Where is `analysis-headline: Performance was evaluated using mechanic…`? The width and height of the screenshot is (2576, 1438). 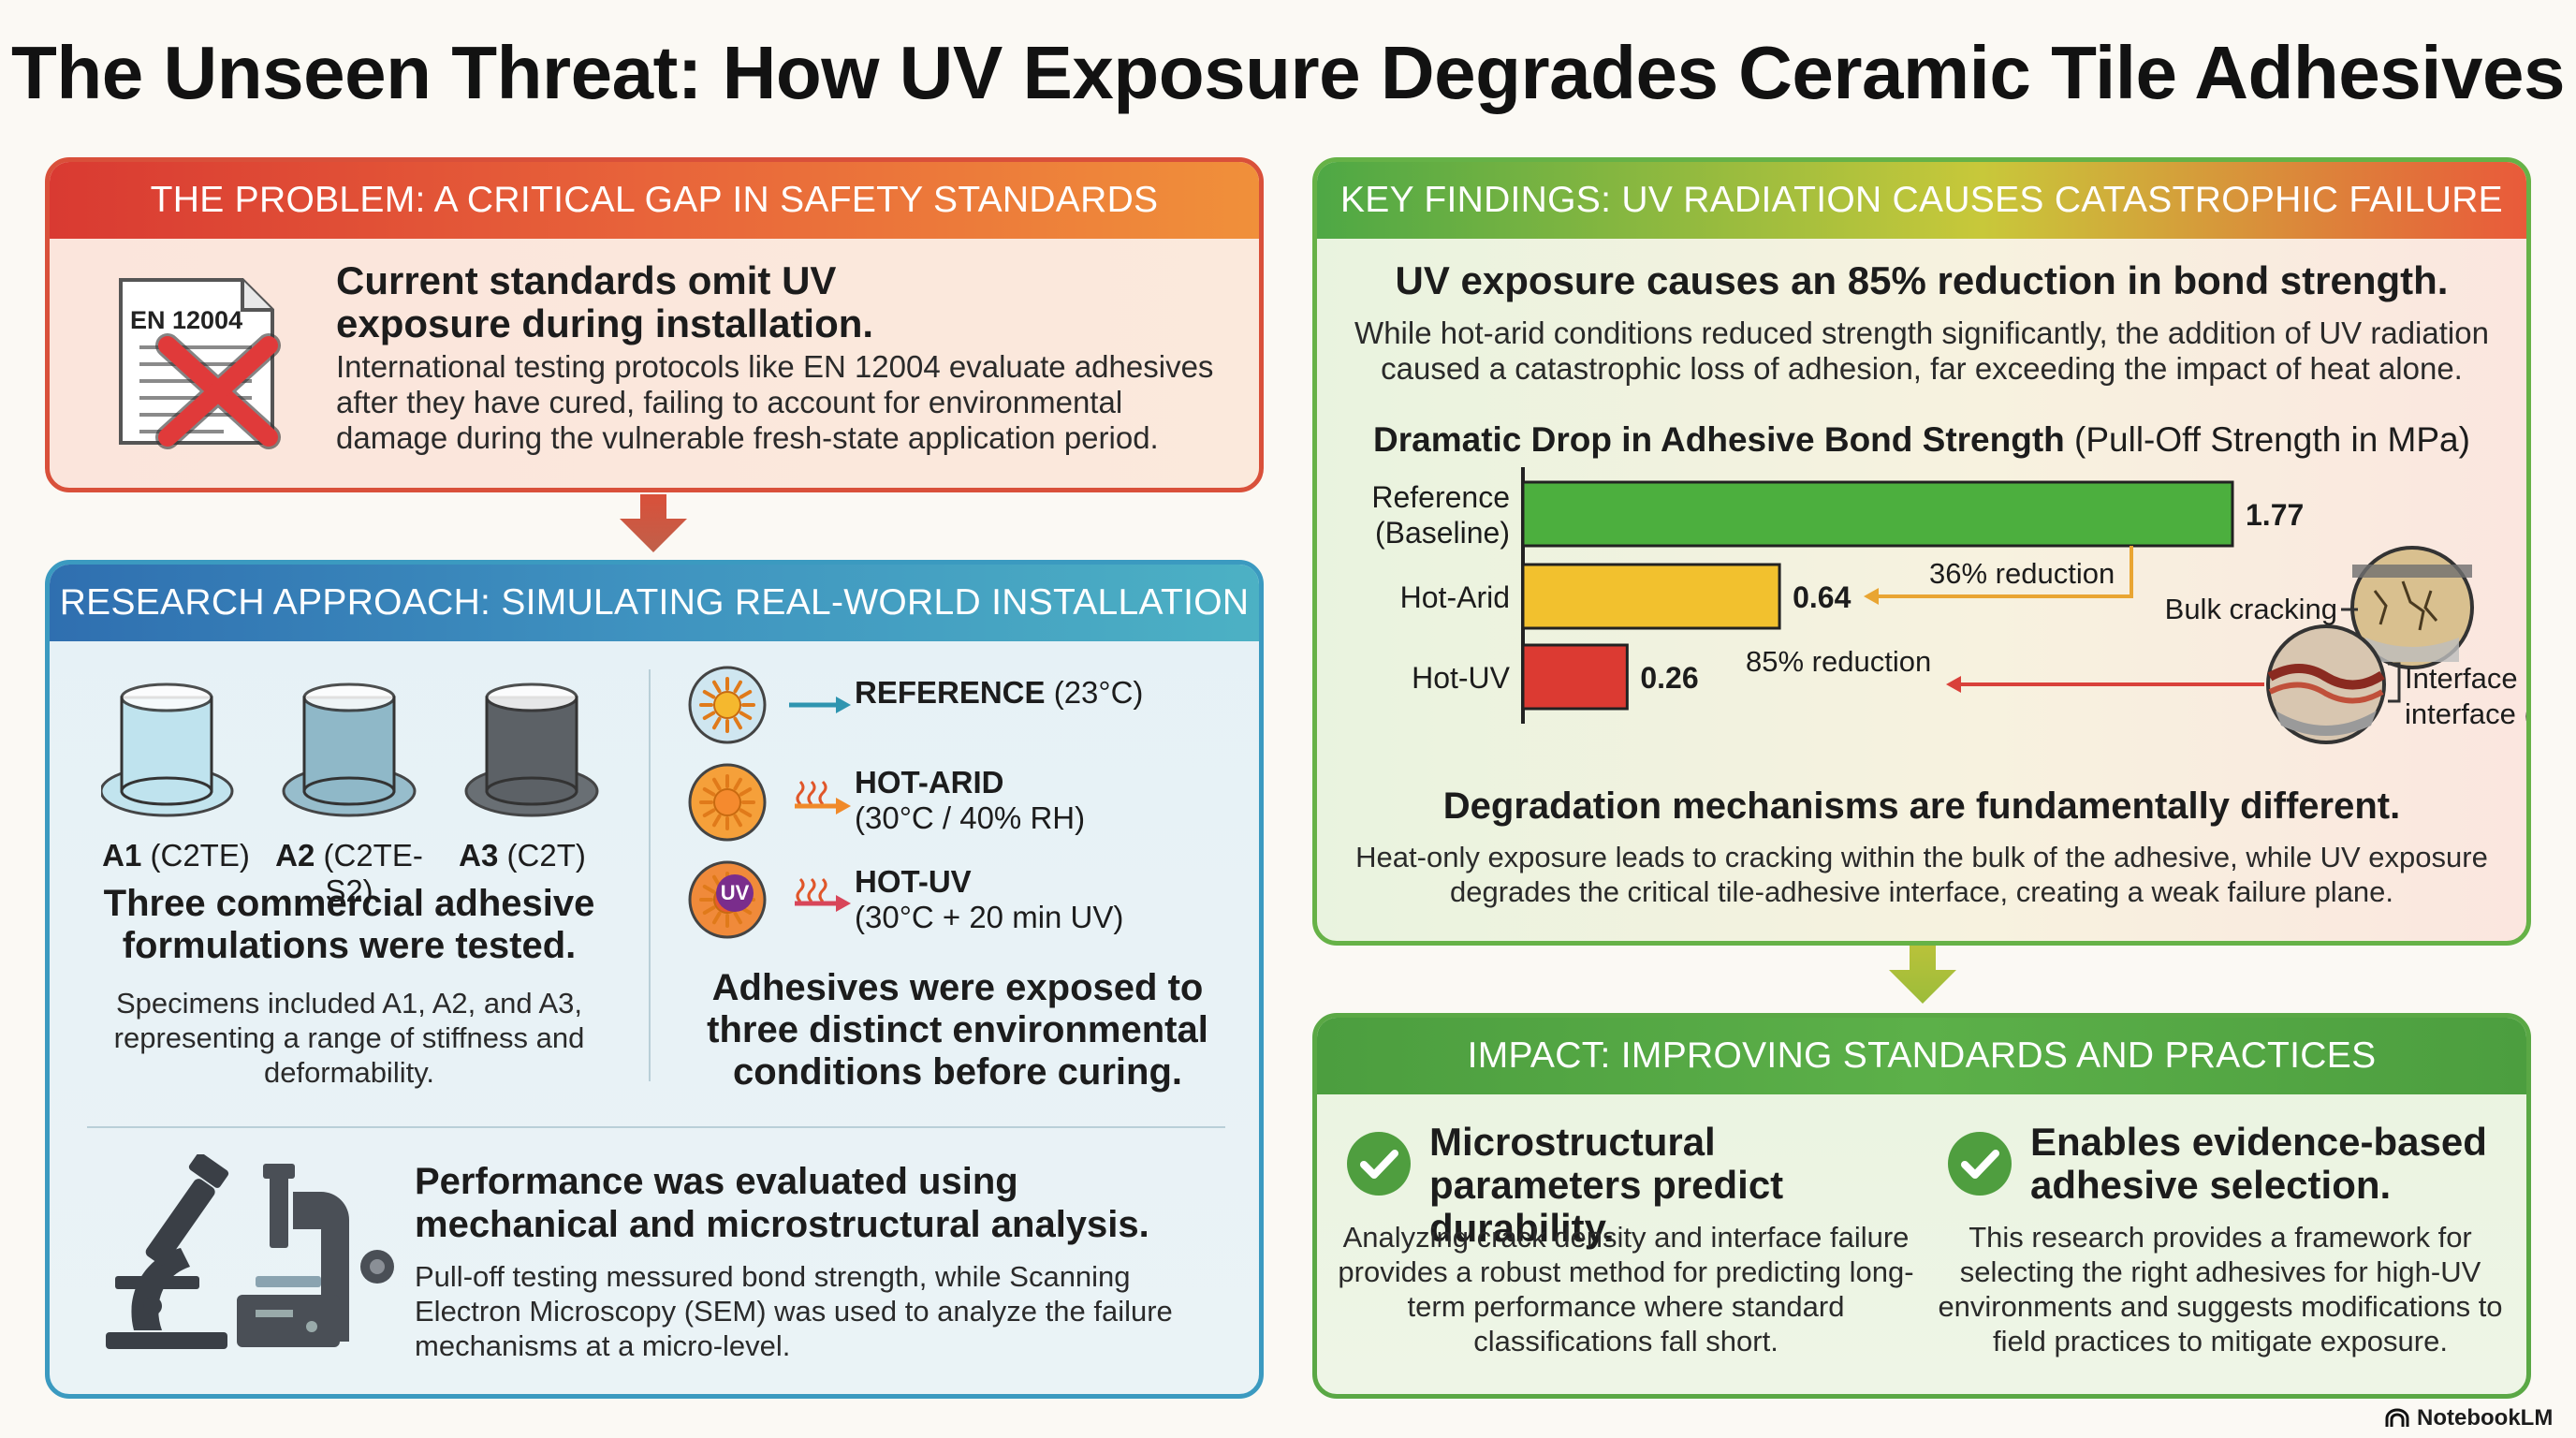 analysis-headline: Performance was evaluated using mechanic… is located at coordinates (782, 1203).